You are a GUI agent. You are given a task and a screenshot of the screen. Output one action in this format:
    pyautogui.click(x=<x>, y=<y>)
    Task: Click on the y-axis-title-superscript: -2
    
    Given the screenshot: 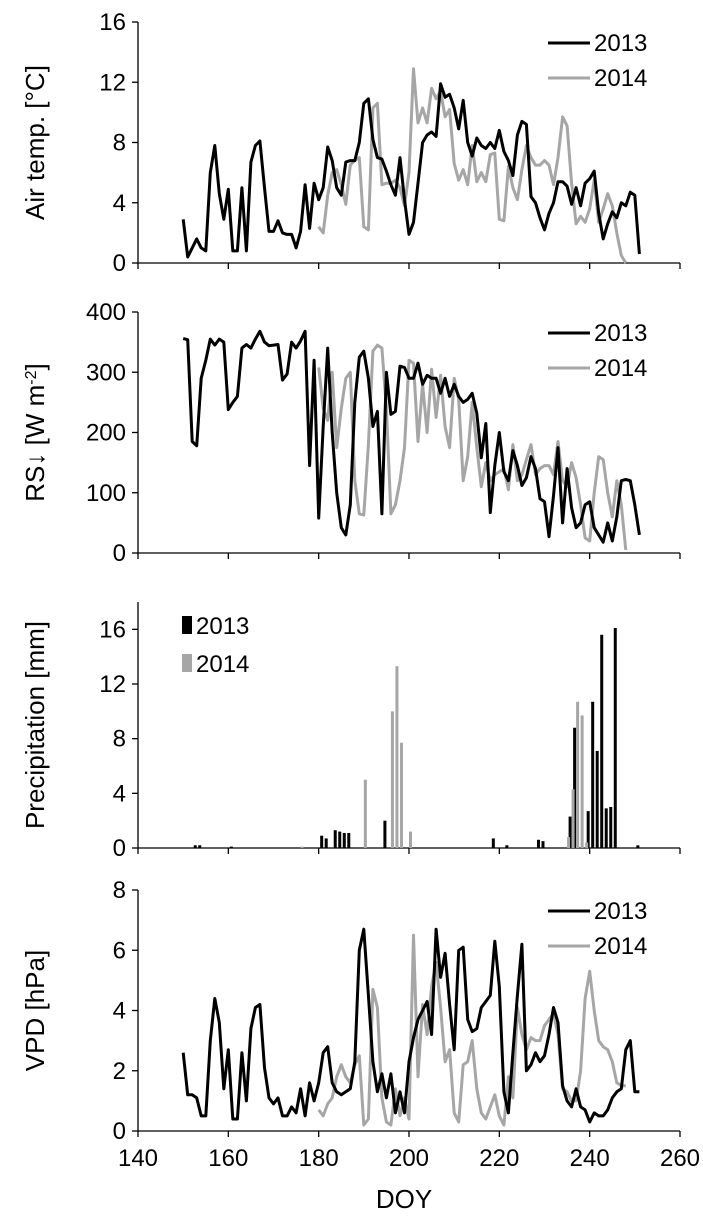 What is the action you would take?
    pyautogui.click(x=31, y=377)
    